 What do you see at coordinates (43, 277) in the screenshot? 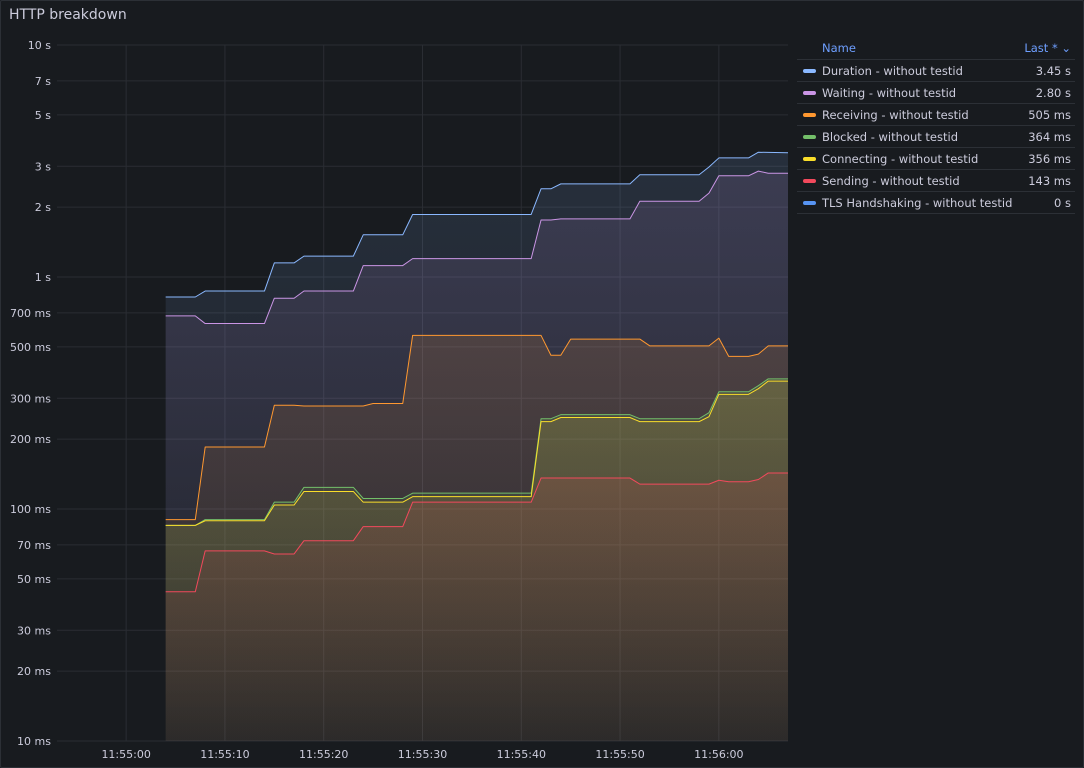
I see `y-tick-label: 1 s` at bounding box center [43, 277].